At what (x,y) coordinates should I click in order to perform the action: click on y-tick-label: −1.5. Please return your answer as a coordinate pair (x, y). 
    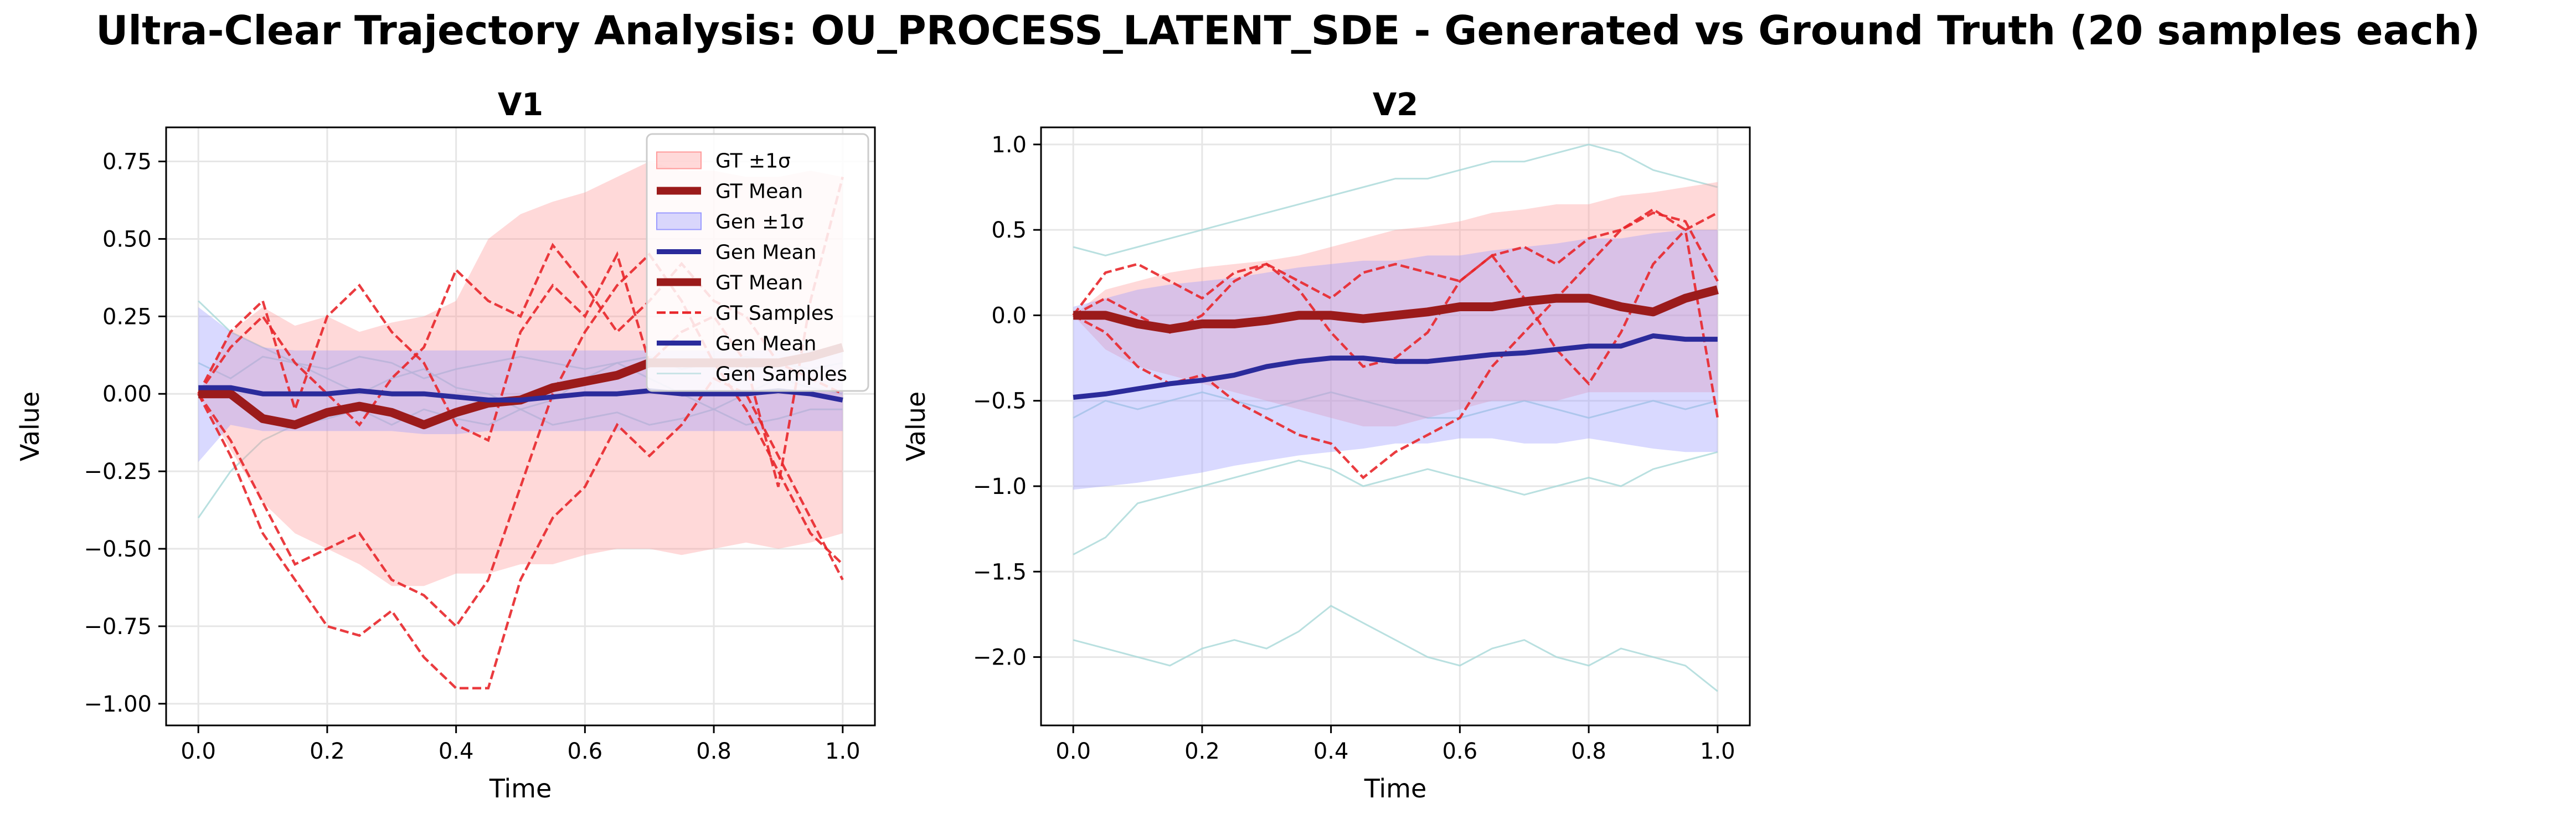
    Looking at the image, I should click on (1000, 572).